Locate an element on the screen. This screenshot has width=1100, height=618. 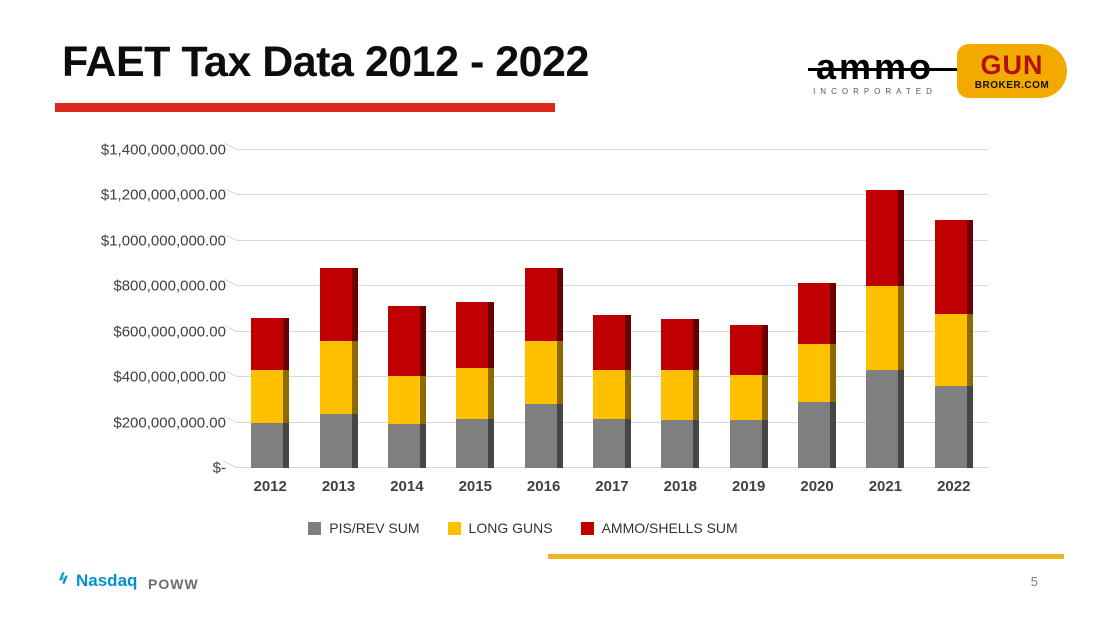
stacked-bar-2021 is located at coordinates (885, 309).